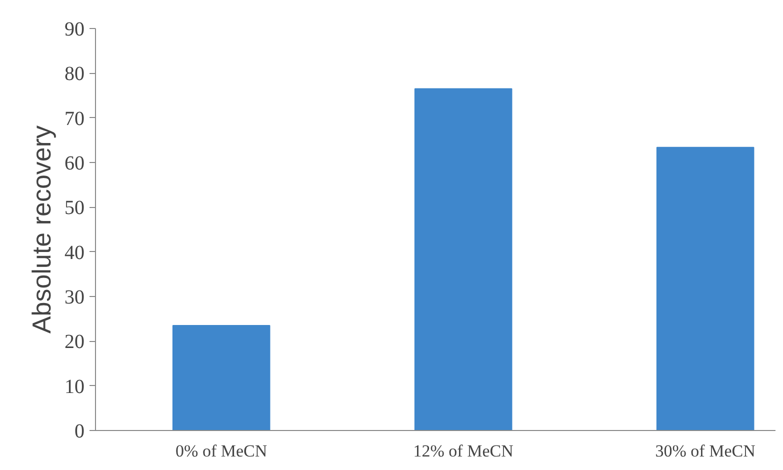  Describe the element at coordinates (74, 74) in the screenshot. I see `y-tick-label: 80` at that location.